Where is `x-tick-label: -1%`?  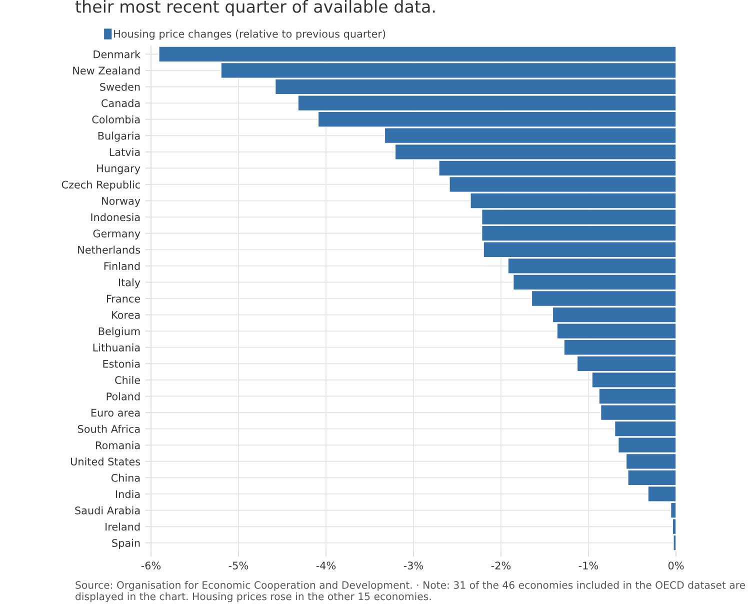 x-tick-label: -1% is located at coordinates (588, 566).